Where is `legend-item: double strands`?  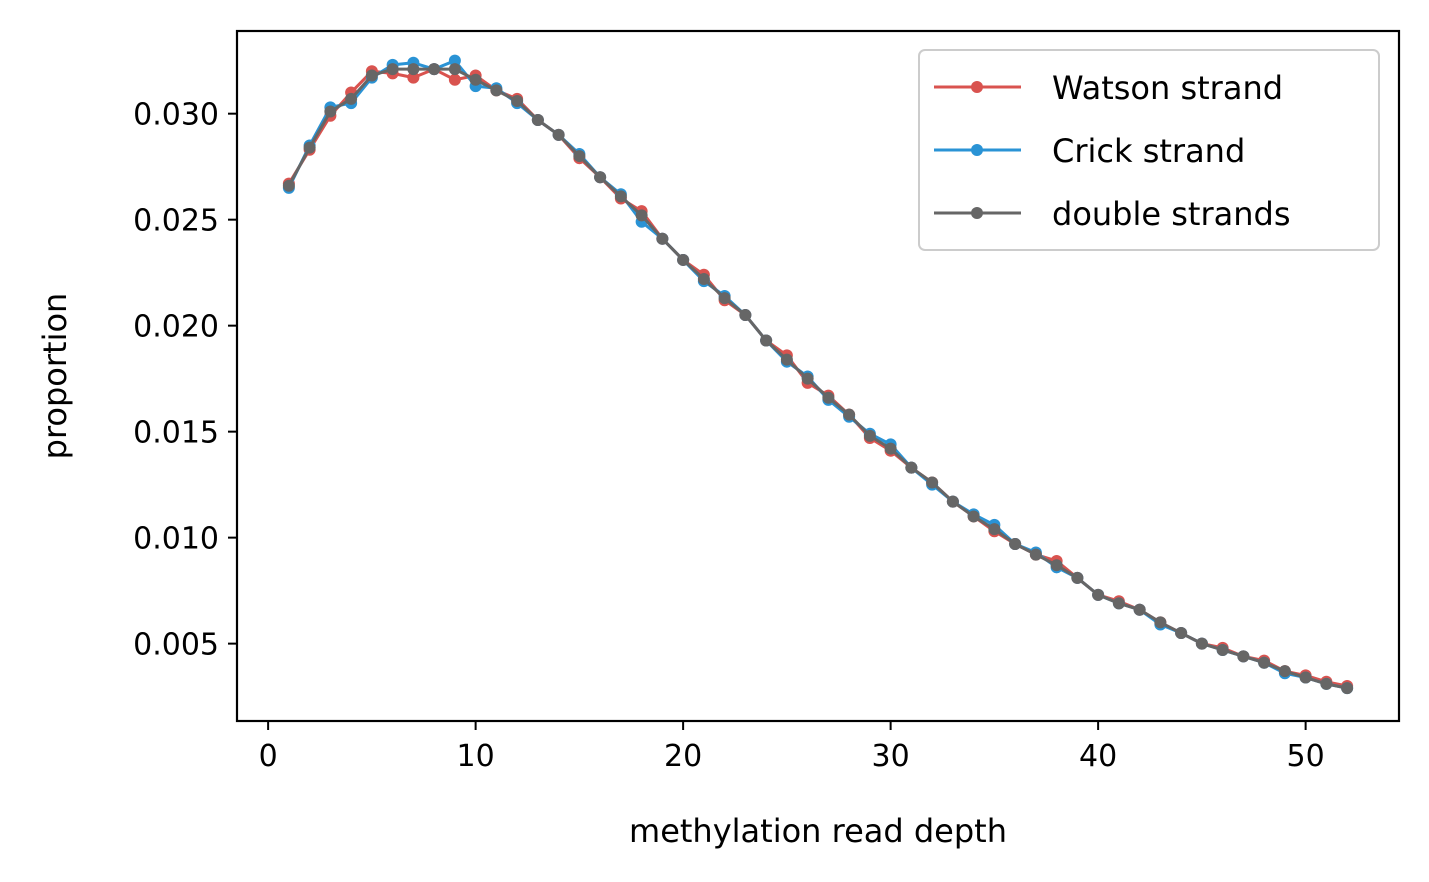 legend-item: double strands is located at coordinates (1112, 214).